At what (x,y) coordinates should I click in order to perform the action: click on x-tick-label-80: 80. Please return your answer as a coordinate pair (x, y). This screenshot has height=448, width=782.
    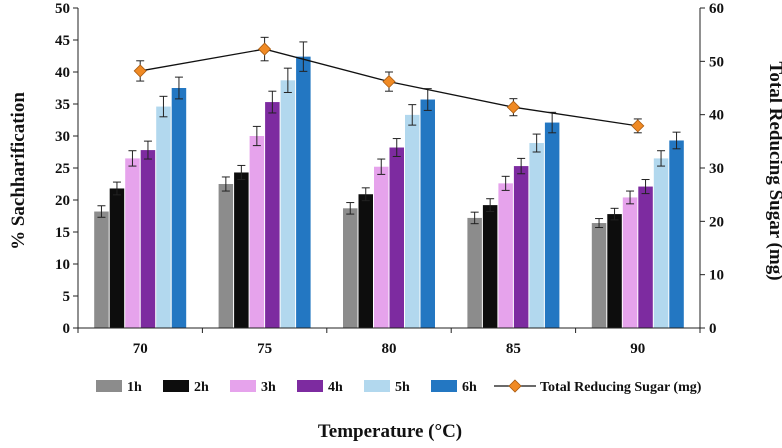
    Looking at the image, I should click on (389, 349).